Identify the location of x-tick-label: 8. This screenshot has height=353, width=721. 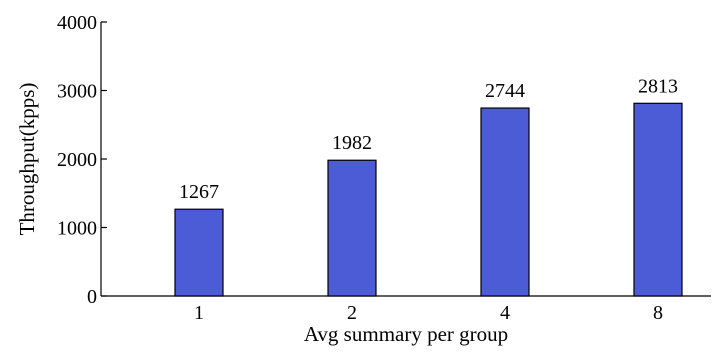
(658, 313).